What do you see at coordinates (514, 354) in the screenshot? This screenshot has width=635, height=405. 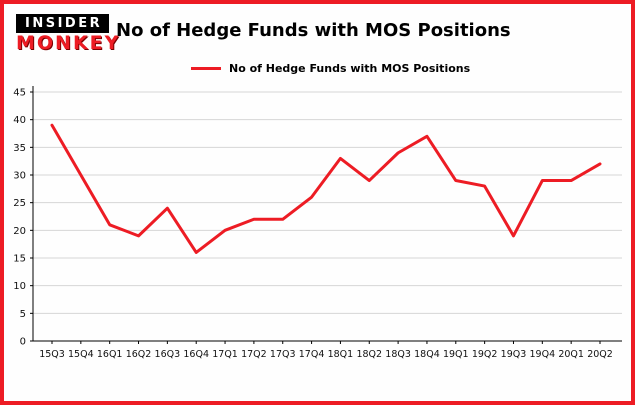 I see `svg-text: 19Q3` at bounding box center [514, 354].